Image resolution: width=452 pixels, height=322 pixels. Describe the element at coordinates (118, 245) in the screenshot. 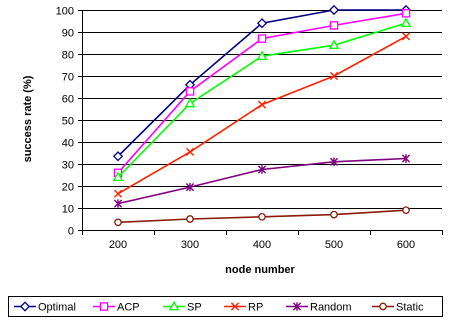

I see `x-tick-label: 200` at that location.